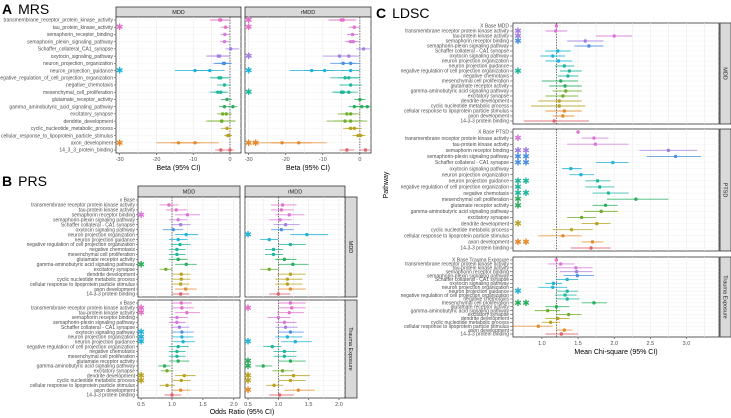  What do you see at coordinates (110, 295) in the screenshot?
I see `prs-y-tick-label: 14-3-3 protein binding` at bounding box center [110, 295].